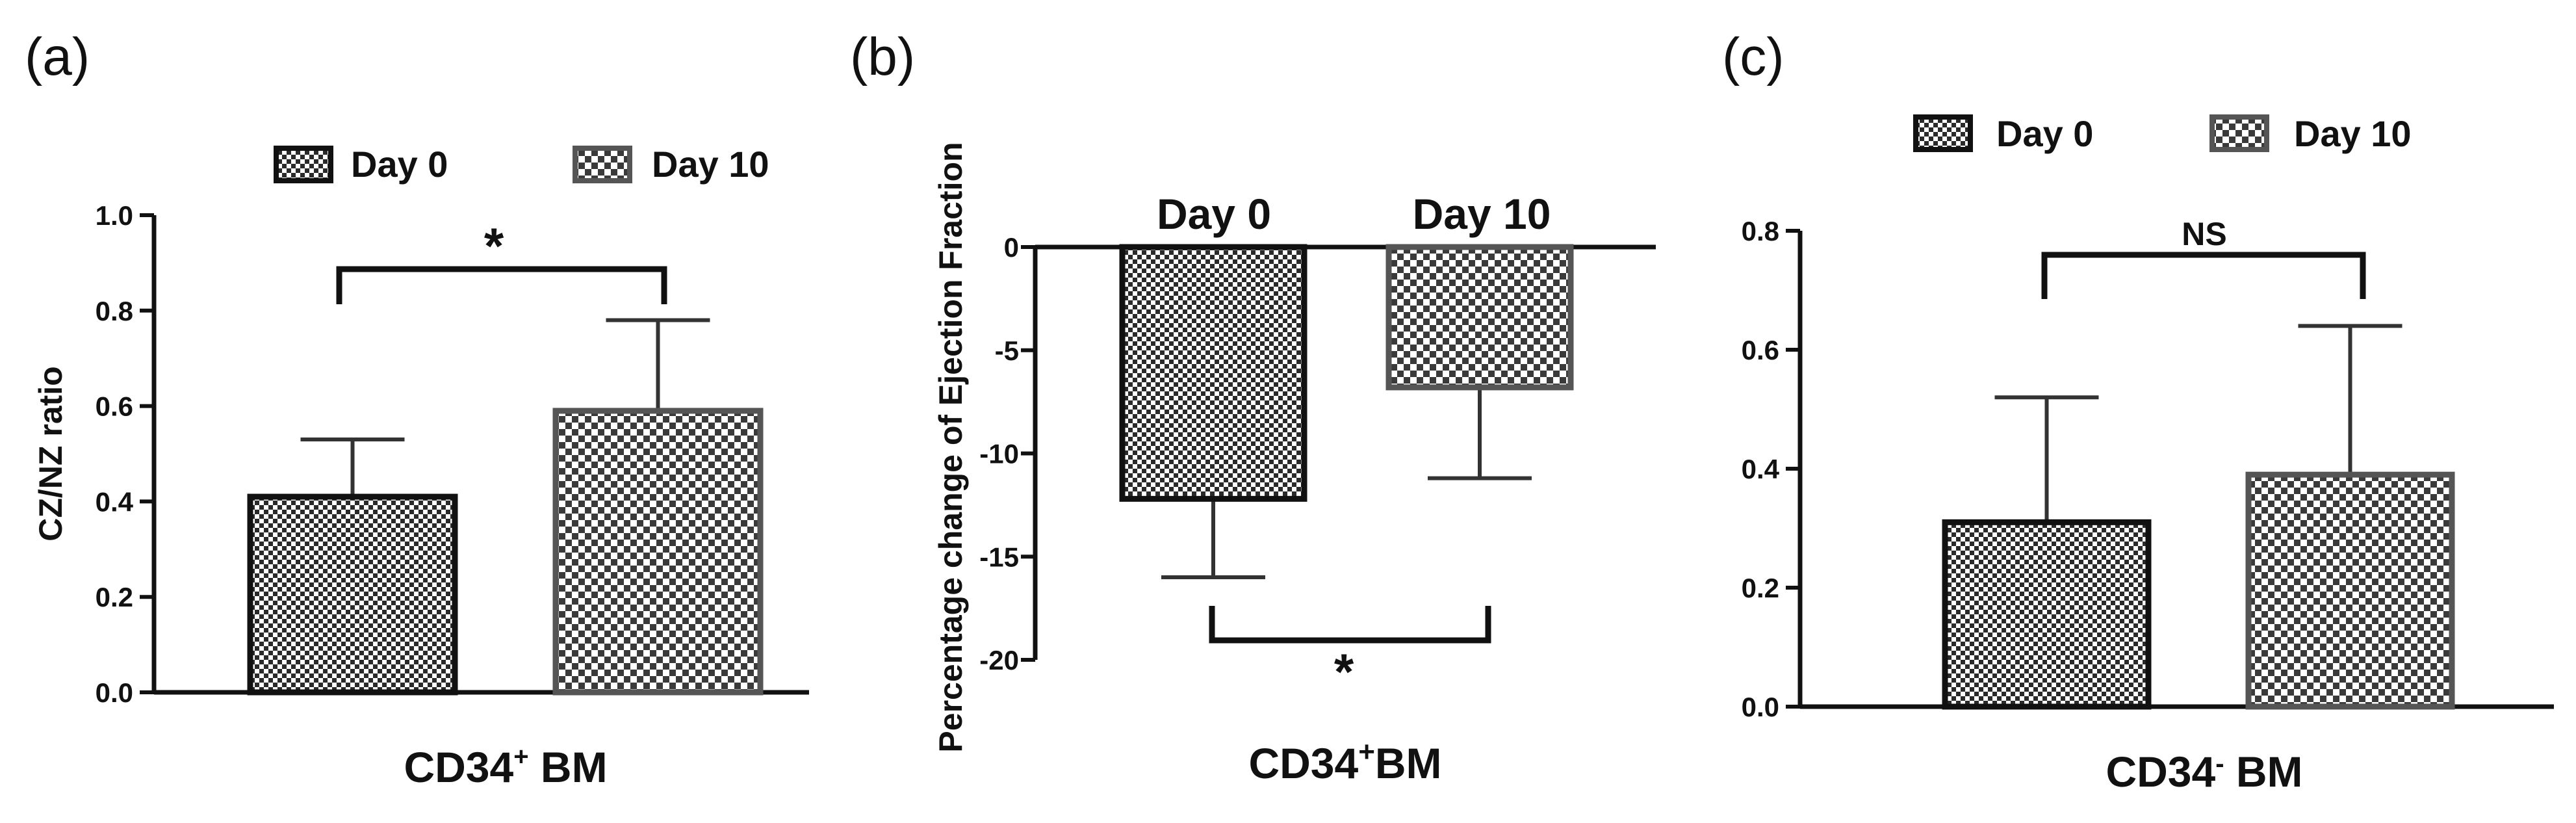  Describe the element at coordinates (2160, 772) in the screenshot. I see `x-axis-c-label-main: CD34` at that location.